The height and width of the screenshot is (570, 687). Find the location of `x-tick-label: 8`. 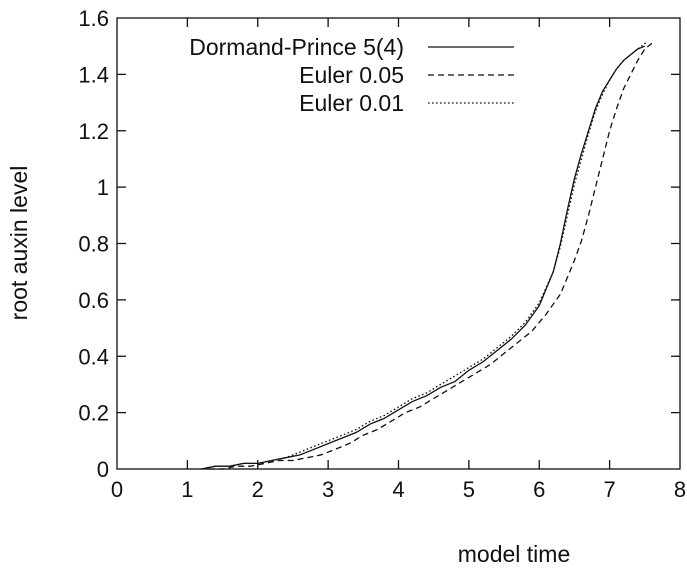

x-tick-label: 8 is located at coordinates (680, 489).